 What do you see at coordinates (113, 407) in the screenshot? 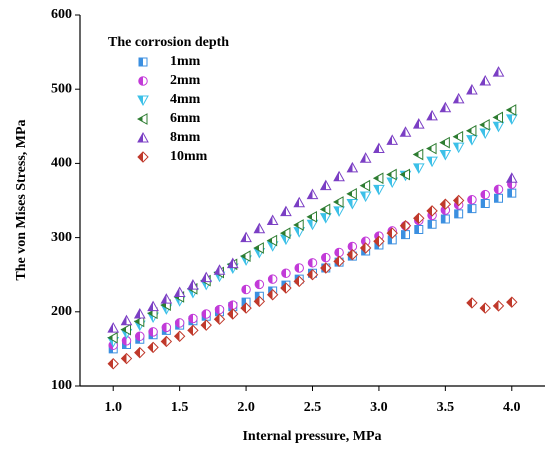
I see `x-tick-label: 1.0` at bounding box center [113, 407].